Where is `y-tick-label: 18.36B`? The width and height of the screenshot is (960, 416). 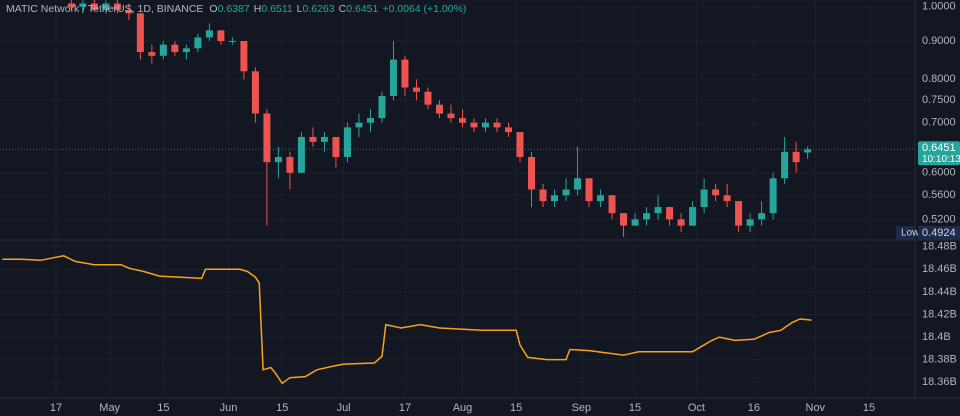 y-tick-label: 18.36B is located at coordinates (939, 382).